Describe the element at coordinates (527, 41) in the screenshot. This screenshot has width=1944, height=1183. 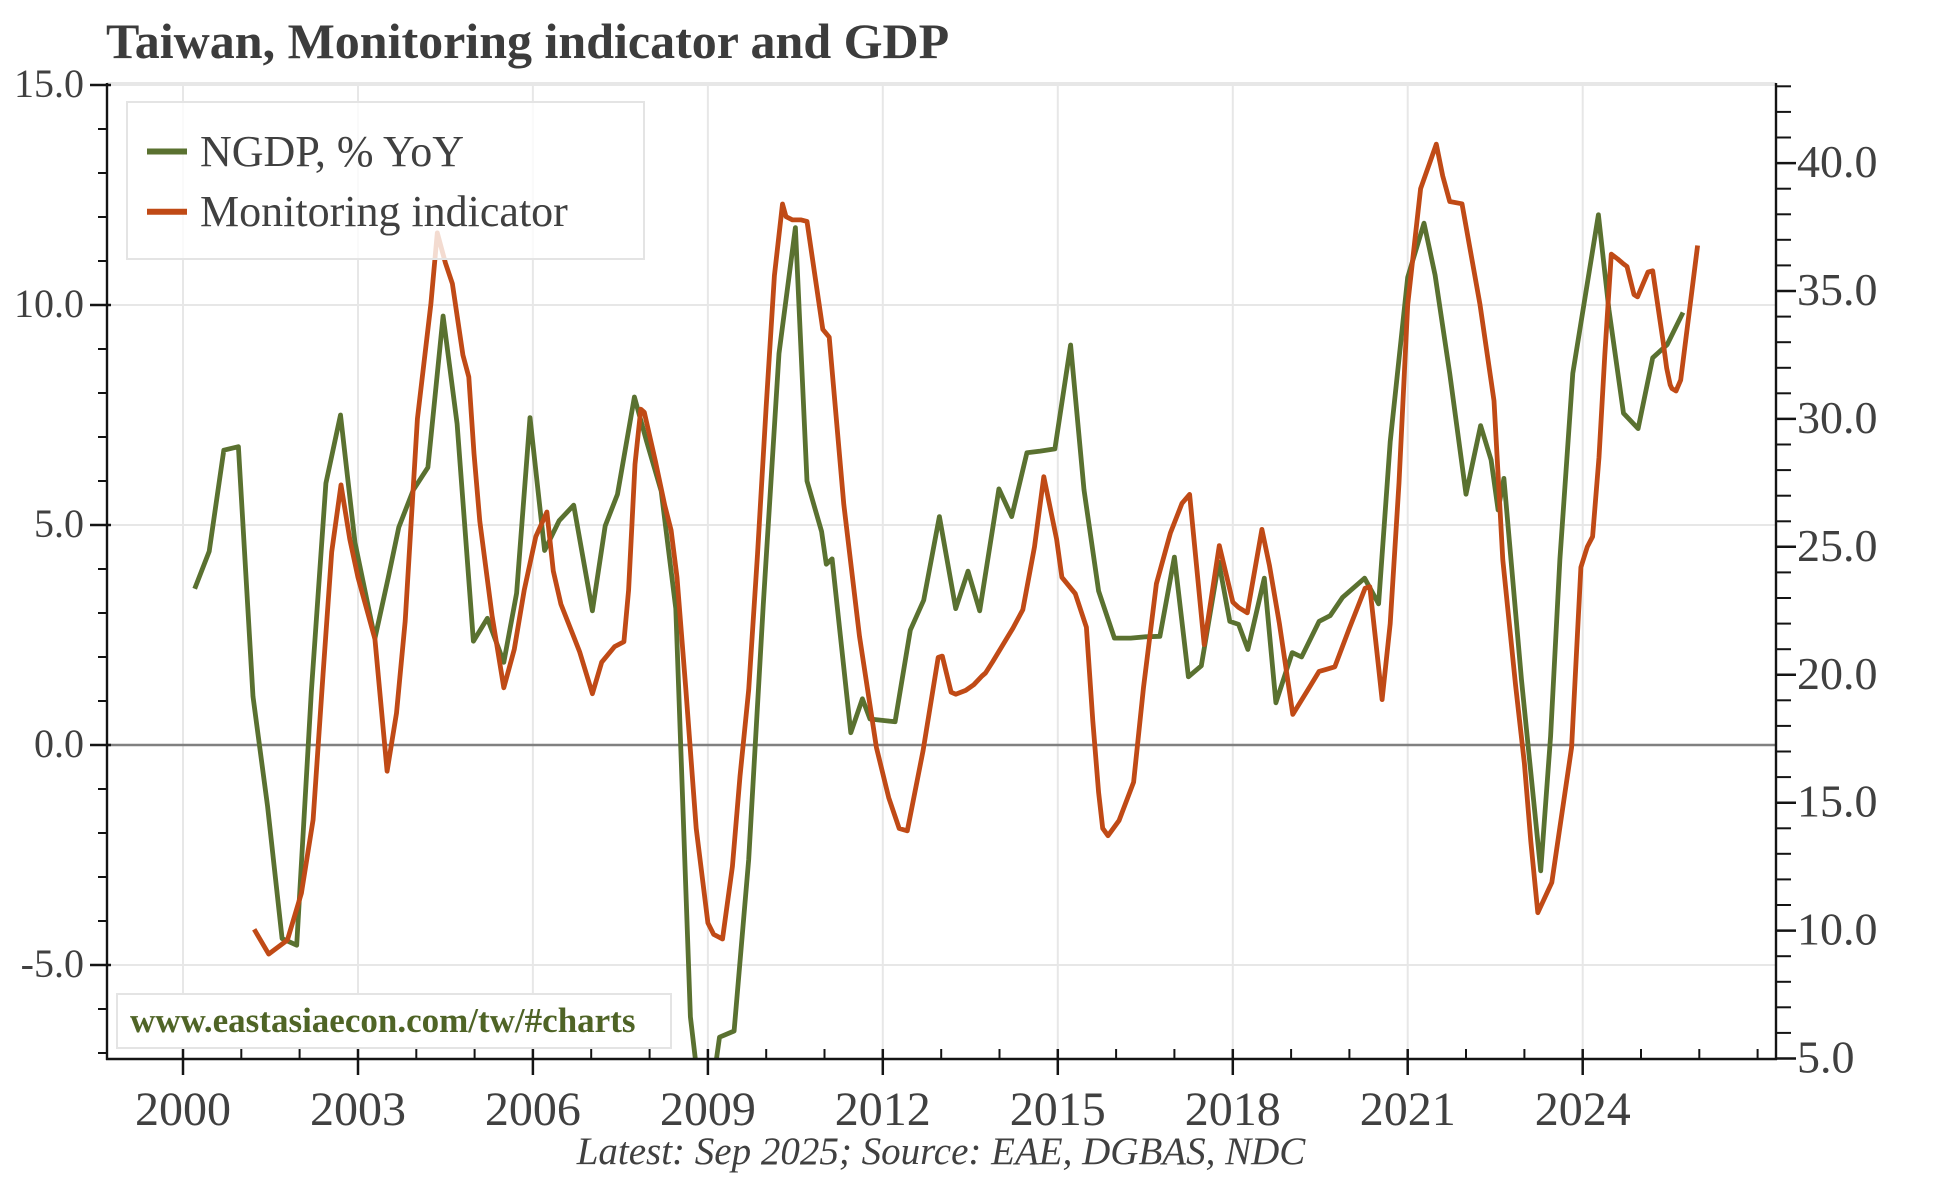
I see `svg-text:Taiwan, Monitoring indicator a: Taiwan, Monitoring indicator and GDP` at that location.